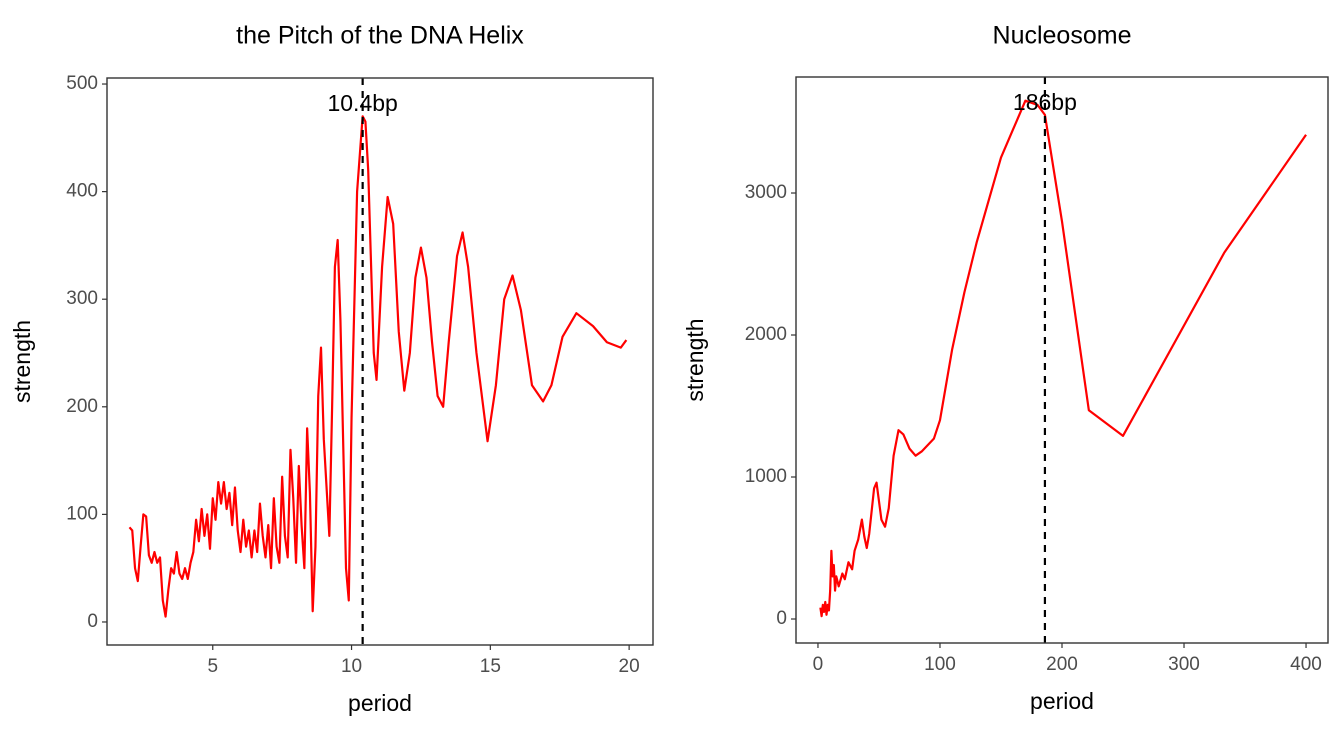 The image size is (1344, 748). Describe the element at coordinates (82, 513) in the screenshot. I see `y-tick-label: 100` at that location.